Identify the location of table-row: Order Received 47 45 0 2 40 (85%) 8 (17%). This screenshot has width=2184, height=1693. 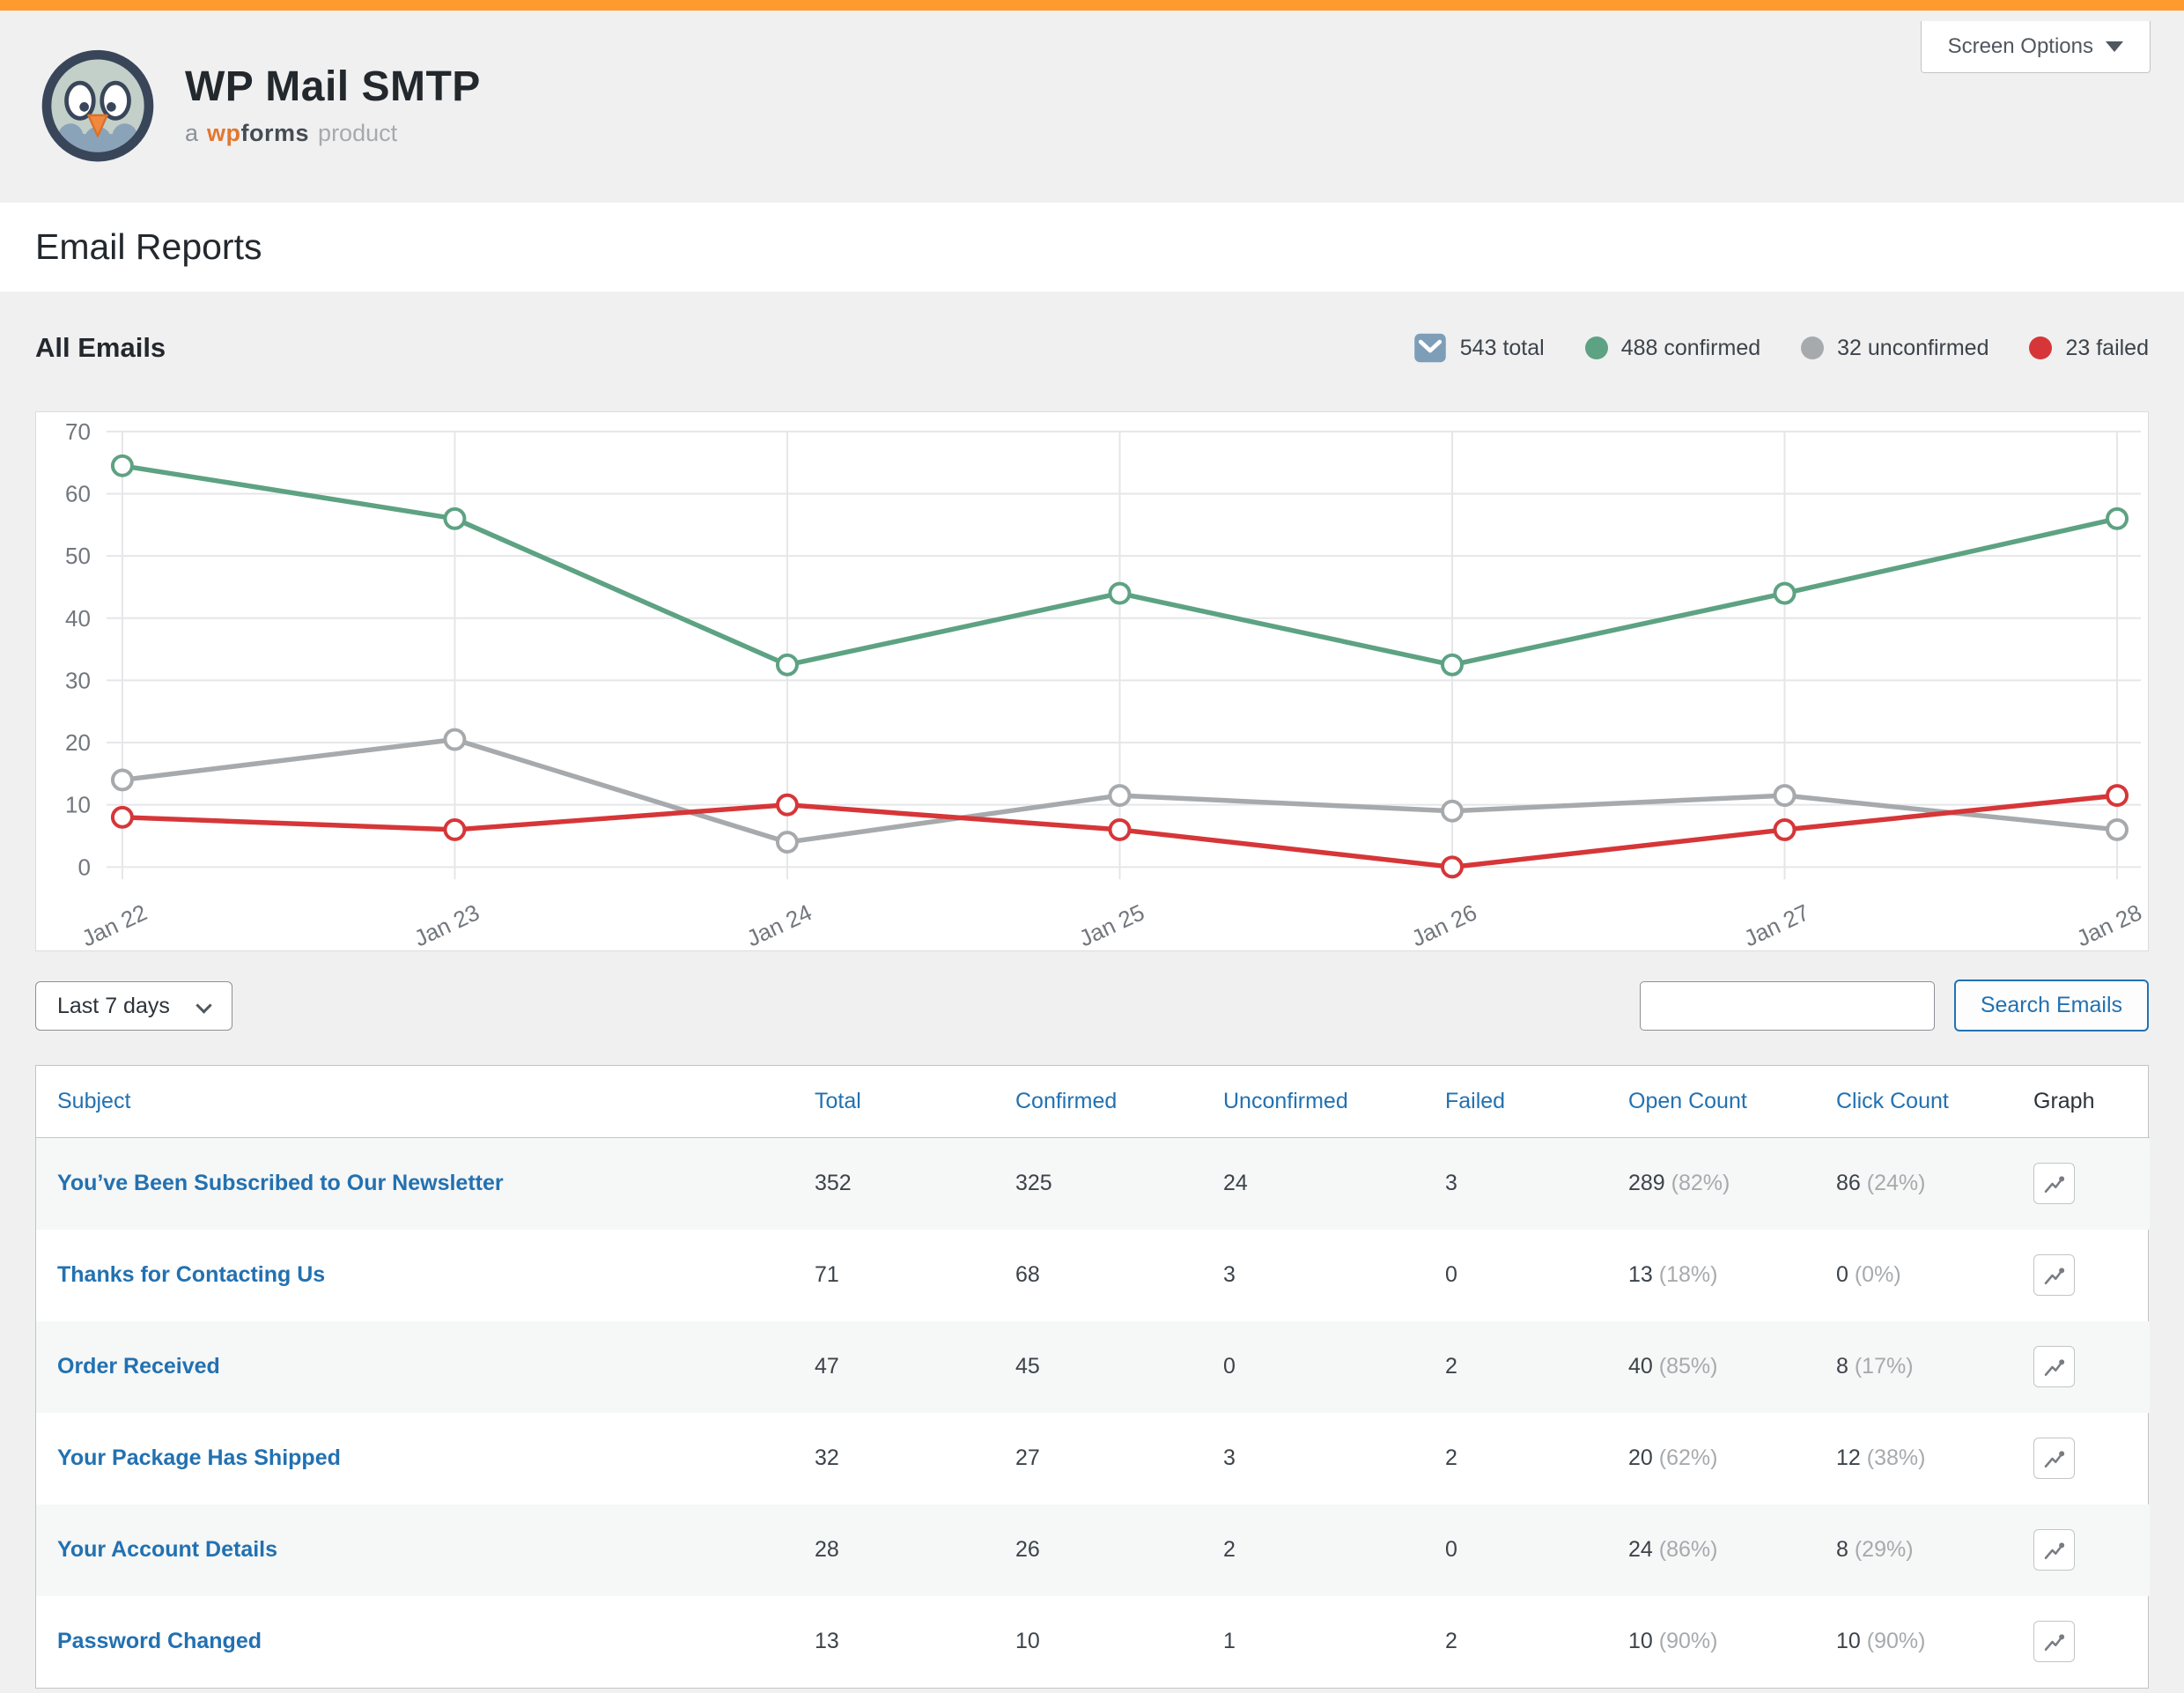
(1093, 1366).